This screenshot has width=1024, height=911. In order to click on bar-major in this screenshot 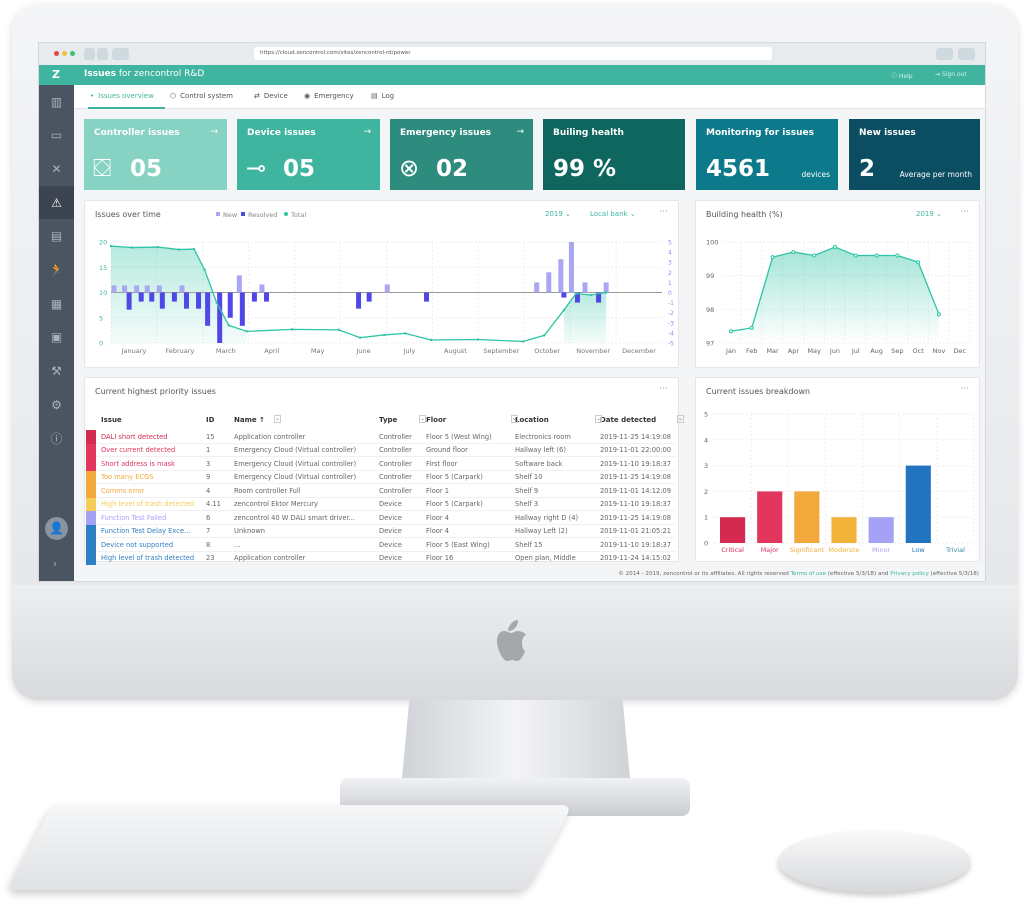, I will do `click(770, 517)`.